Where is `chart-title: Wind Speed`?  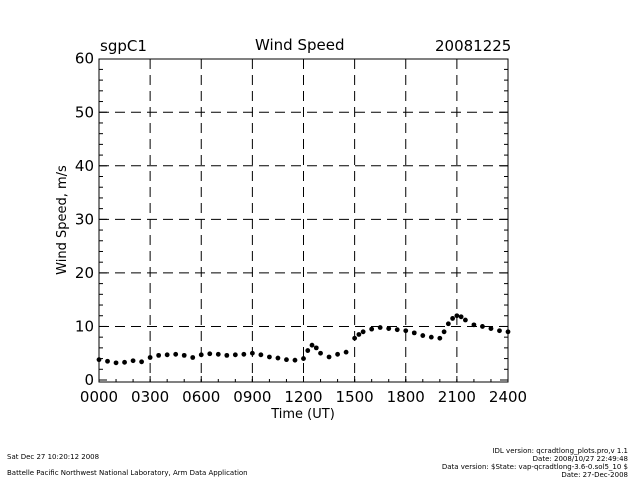
chart-title: Wind Speed is located at coordinates (300, 45).